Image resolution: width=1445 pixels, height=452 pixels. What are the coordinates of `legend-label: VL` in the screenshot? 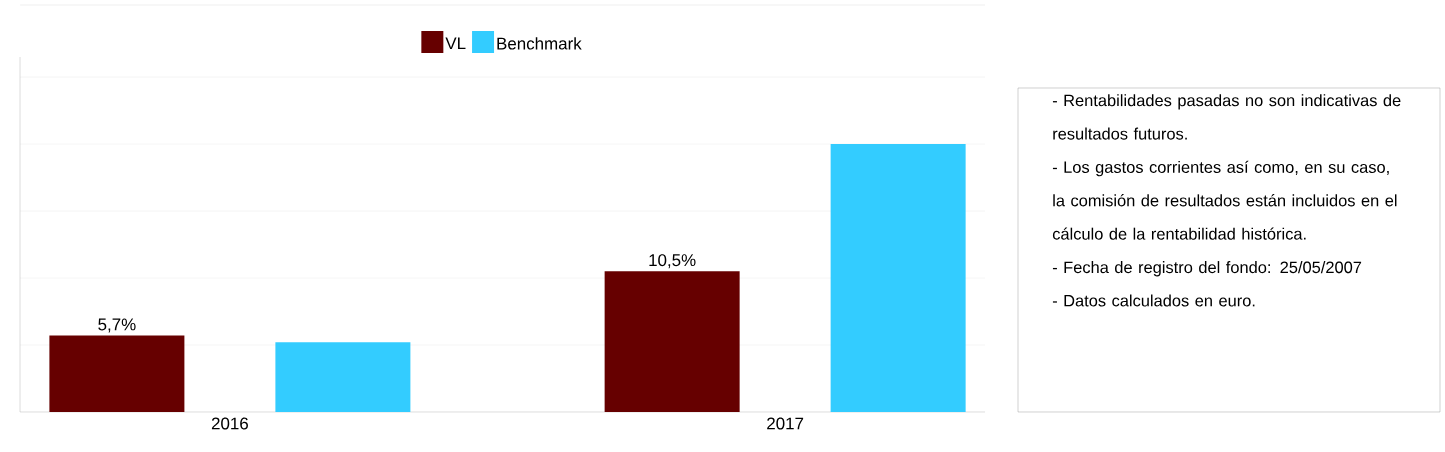 It's located at (455, 43).